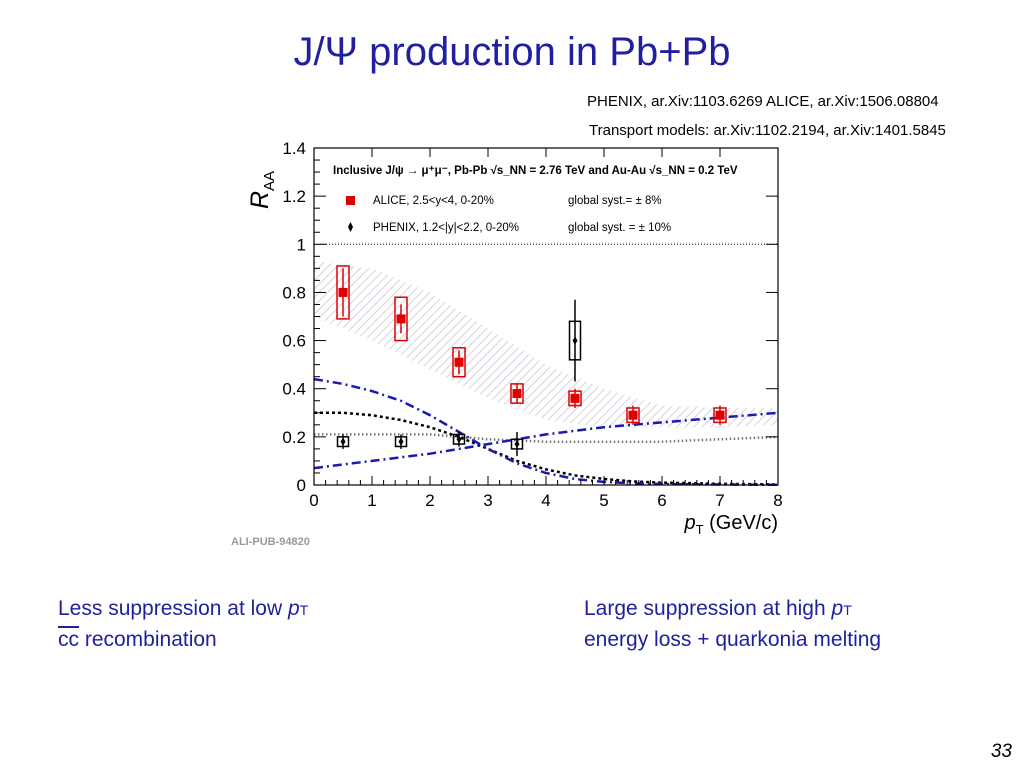  I want to click on x-tick-label: 2, so click(429, 500).